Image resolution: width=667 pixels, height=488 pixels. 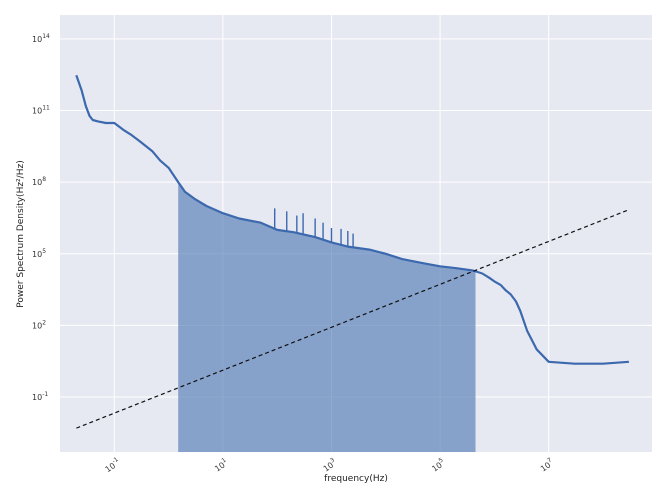 What do you see at coordinates (314, 228) in the screenshot?
I see `psd-peaks` at bounding box center [314, 228].